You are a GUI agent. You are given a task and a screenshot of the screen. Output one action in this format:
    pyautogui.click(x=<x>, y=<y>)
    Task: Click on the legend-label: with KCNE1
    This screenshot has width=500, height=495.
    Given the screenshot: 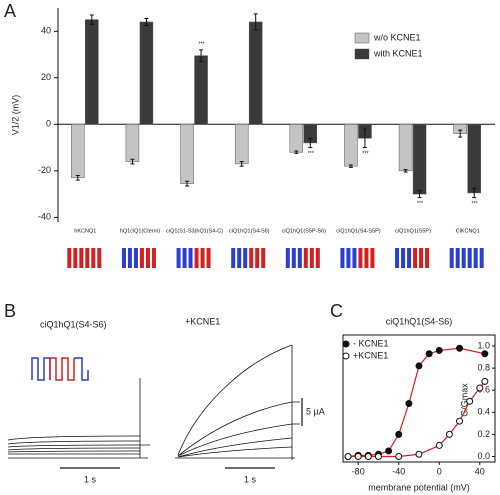 What is the action you would take?
    pyautogui.click(x=398, y=53)
    